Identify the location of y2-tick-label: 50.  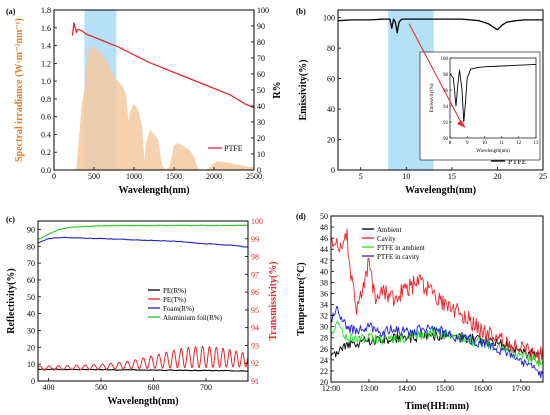
(261, 90).